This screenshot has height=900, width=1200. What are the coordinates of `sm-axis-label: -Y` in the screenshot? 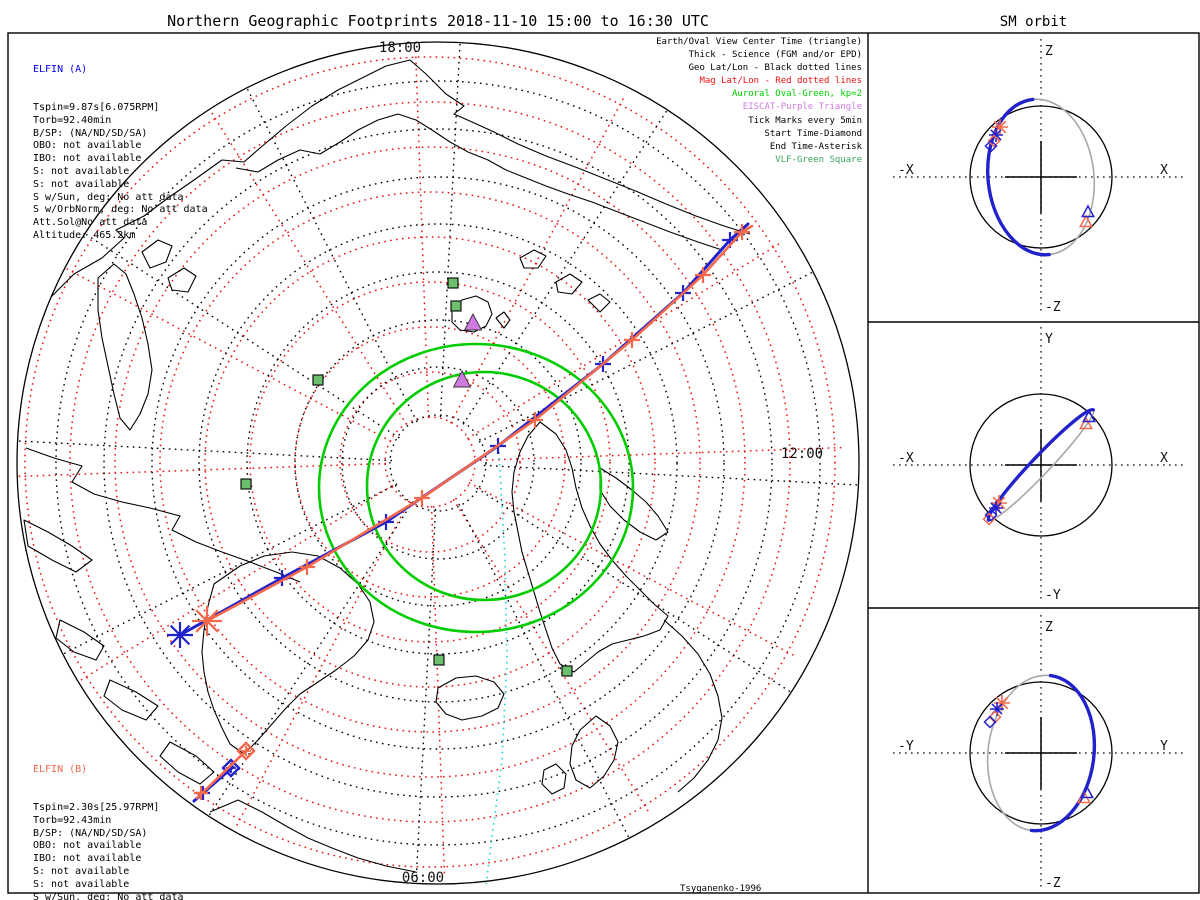 It's located at (1053, 595).